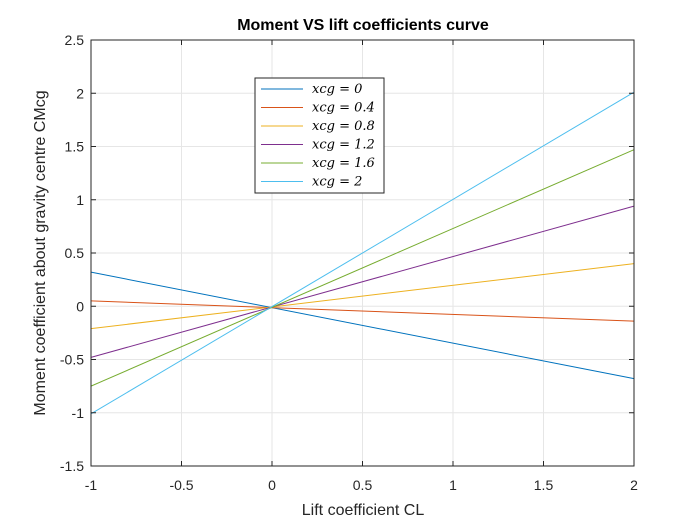 Image resolution: width=700 pixels, height=525 pixels. I want to click on x-axis-label: Lift coefficient CL, so click(363, 510).